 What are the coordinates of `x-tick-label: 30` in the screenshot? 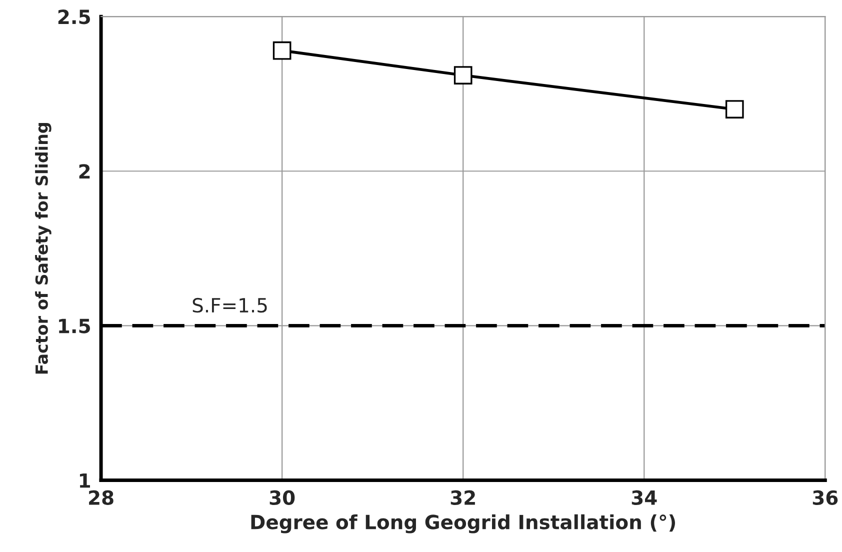 It's located at (282, 498).